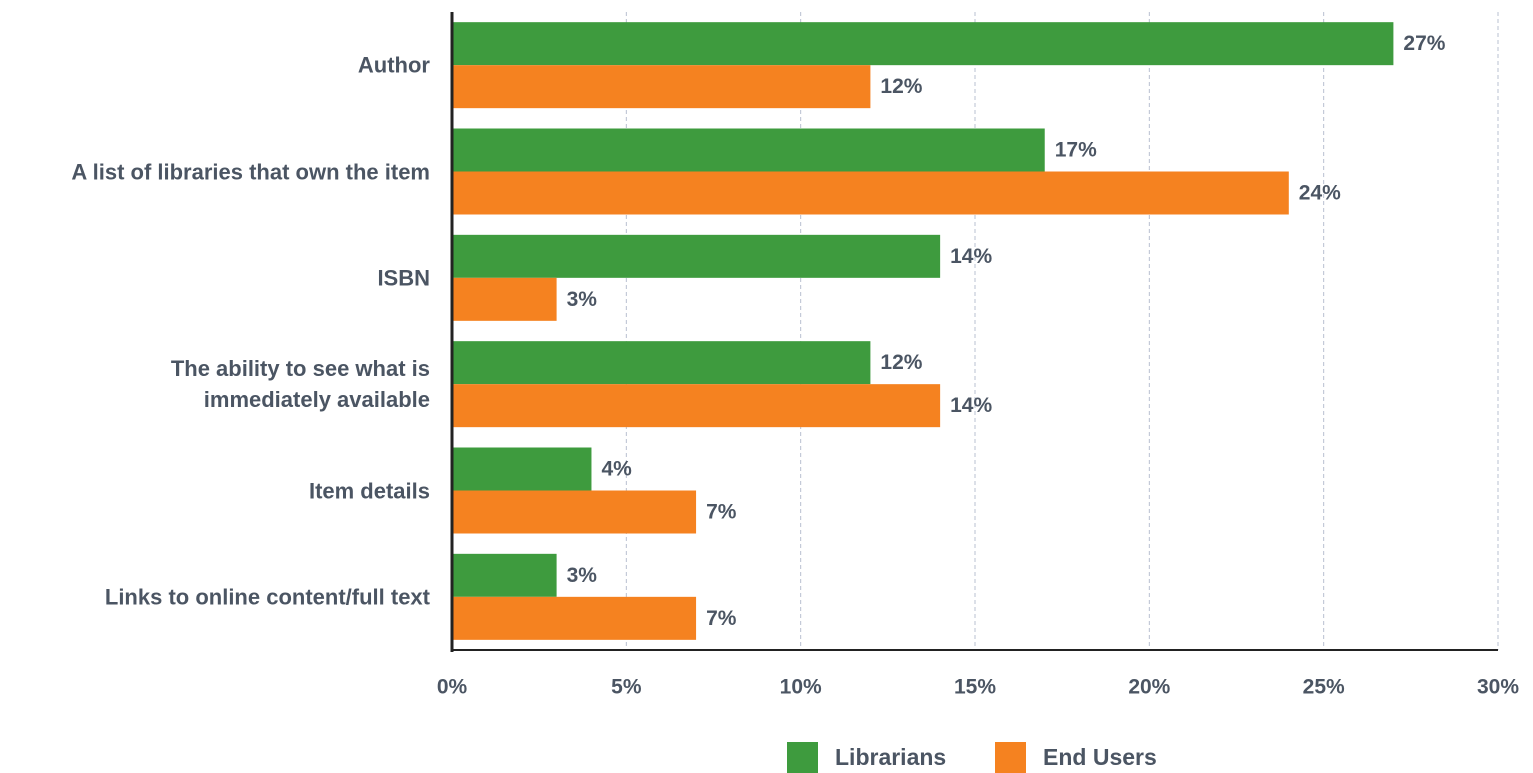 This screenshot has height=773, width=1533. Describe the element at coordinates (1498, 687) in the screenshot. I see `x-tick-label: 30%` at that location.